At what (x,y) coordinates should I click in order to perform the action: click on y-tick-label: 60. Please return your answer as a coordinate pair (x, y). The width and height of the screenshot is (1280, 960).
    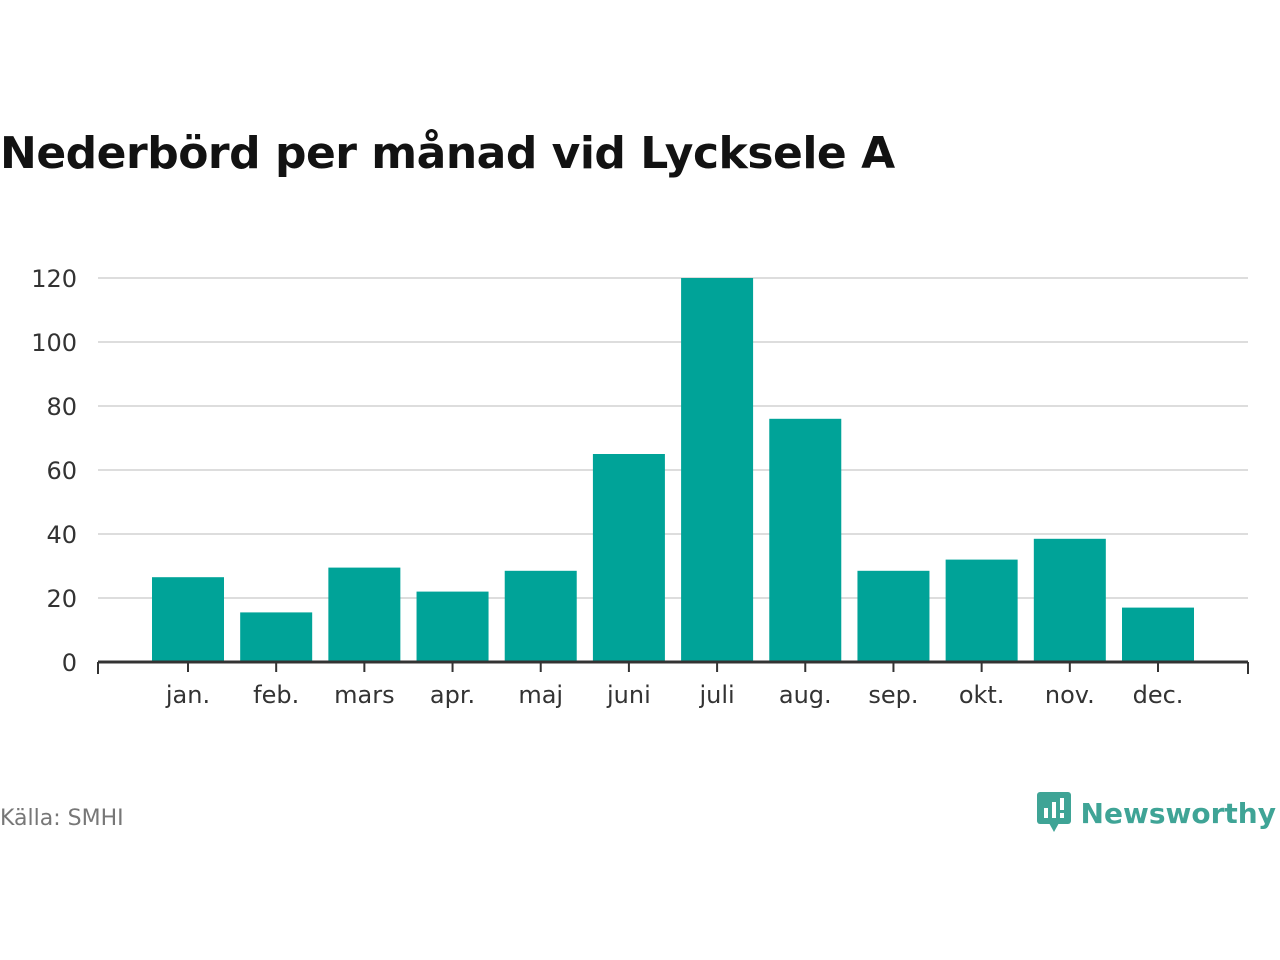
    Looking at the image, I should click on (61, 471).